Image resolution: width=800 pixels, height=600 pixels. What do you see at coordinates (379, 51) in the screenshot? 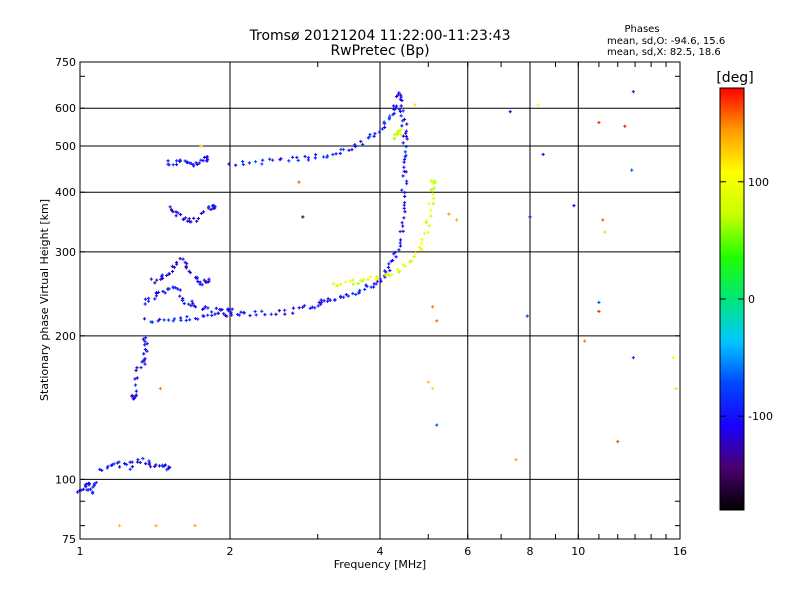
I see `chart-subtitle: RwPretec (Bp)` at bounding box center [379, 51].